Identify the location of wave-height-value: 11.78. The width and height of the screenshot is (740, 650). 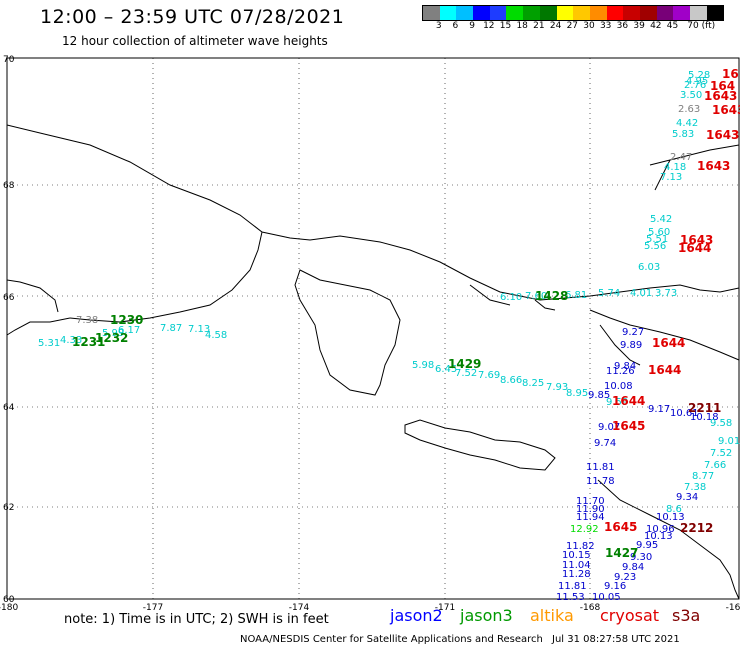
(600, 481).